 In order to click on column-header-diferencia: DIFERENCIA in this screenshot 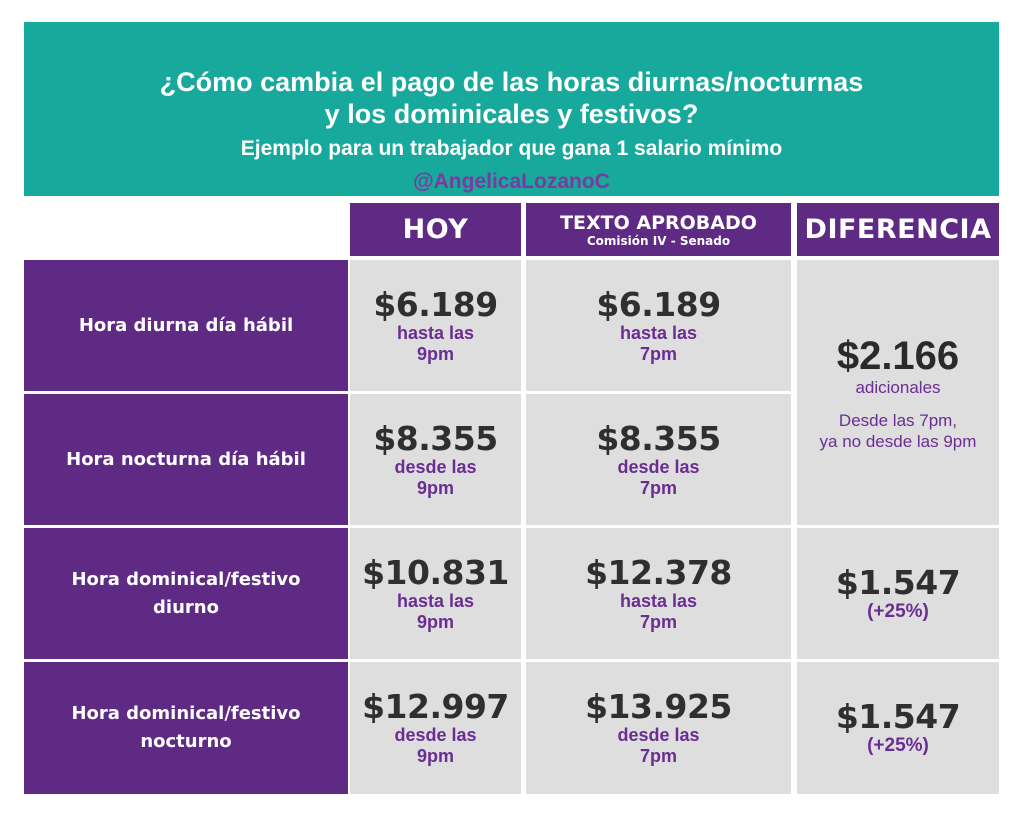, I will do `click(898, 229)`.